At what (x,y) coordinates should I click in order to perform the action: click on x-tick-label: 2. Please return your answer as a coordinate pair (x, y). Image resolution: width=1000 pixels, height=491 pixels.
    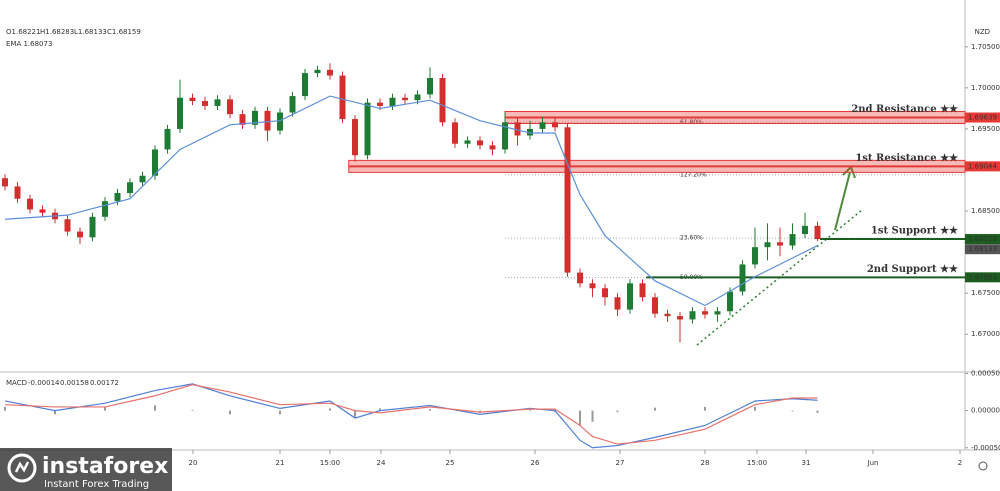
    Looking at the image, I should click on (960, 463).